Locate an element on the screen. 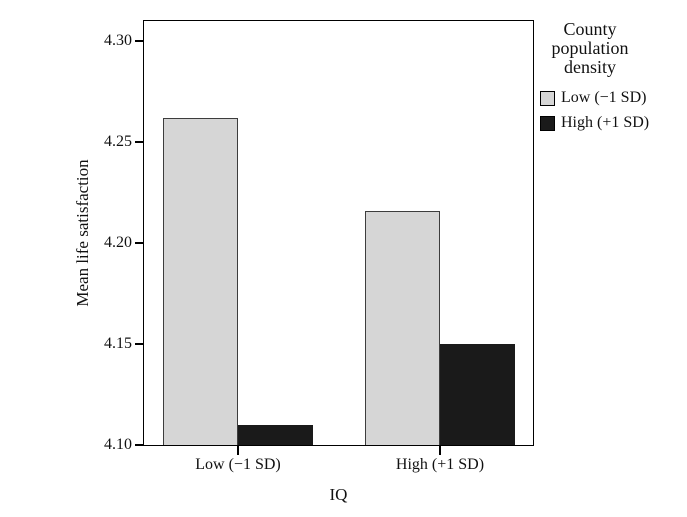  y-tick-label: 4.25 is located at coordinates (118, 142).